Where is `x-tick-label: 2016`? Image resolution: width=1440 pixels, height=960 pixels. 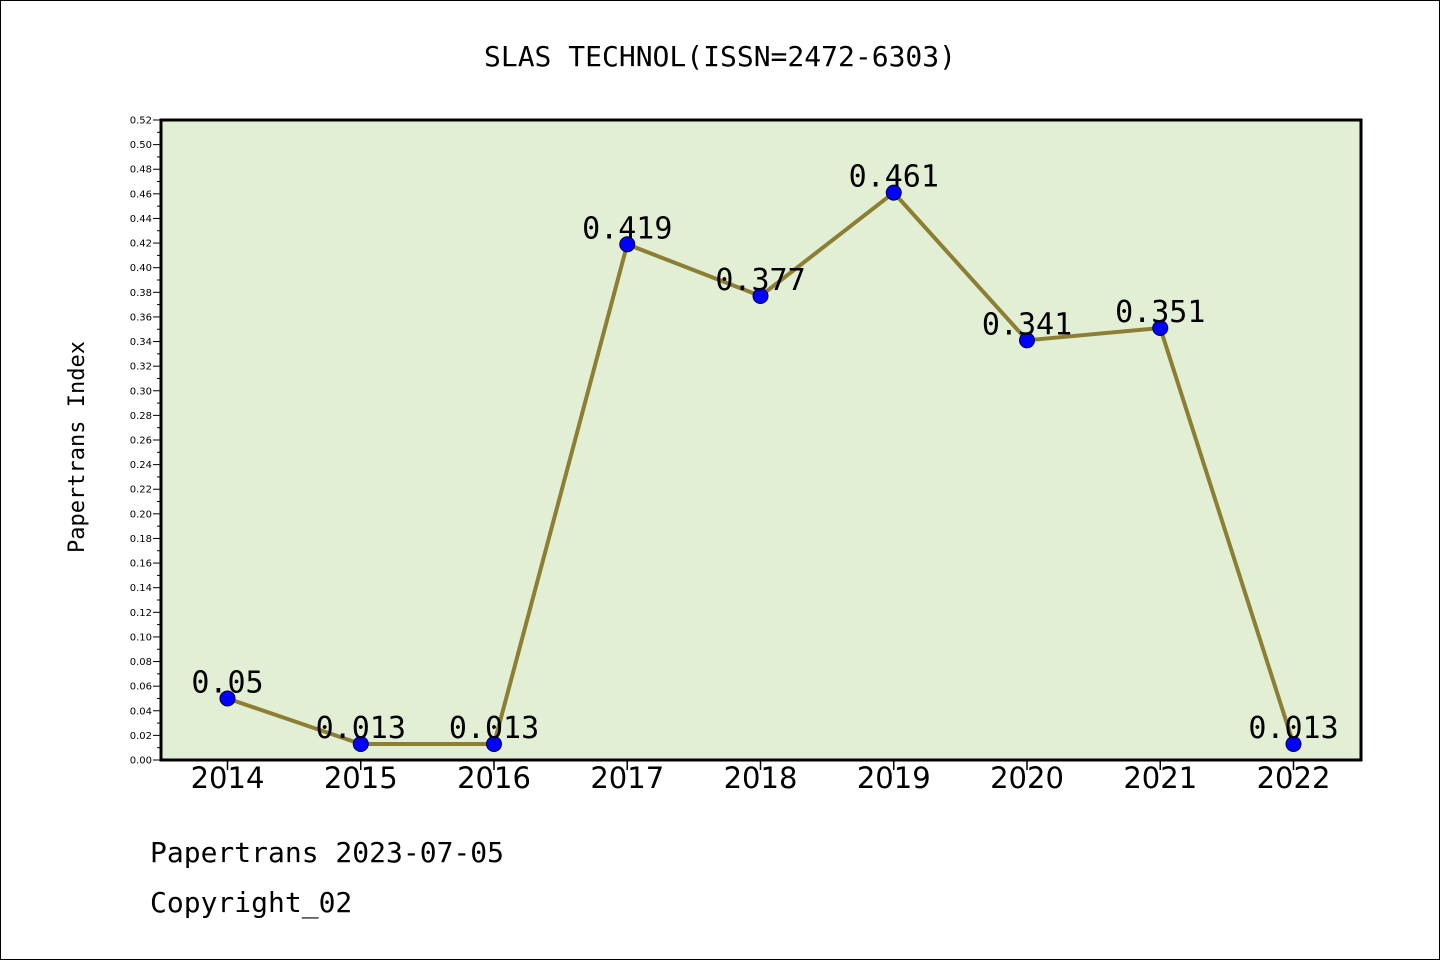 x-tick-label: 2016 is located at coordinates (494, 778).